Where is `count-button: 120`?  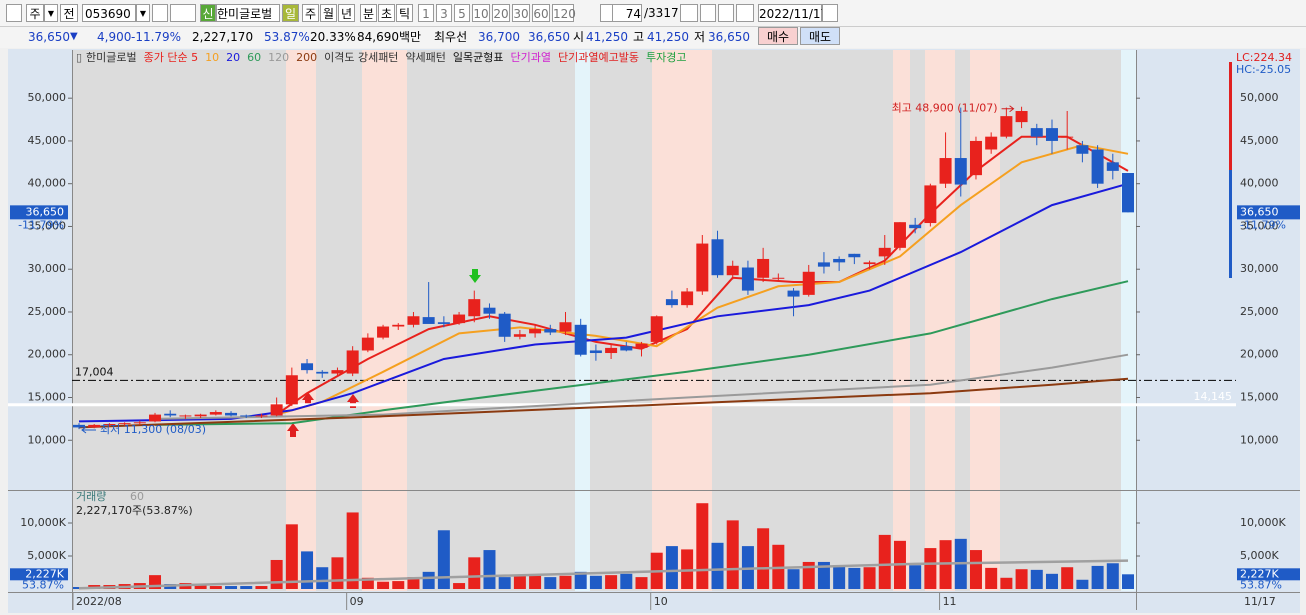 count-button: 120 is located at coordinates (564, 13).